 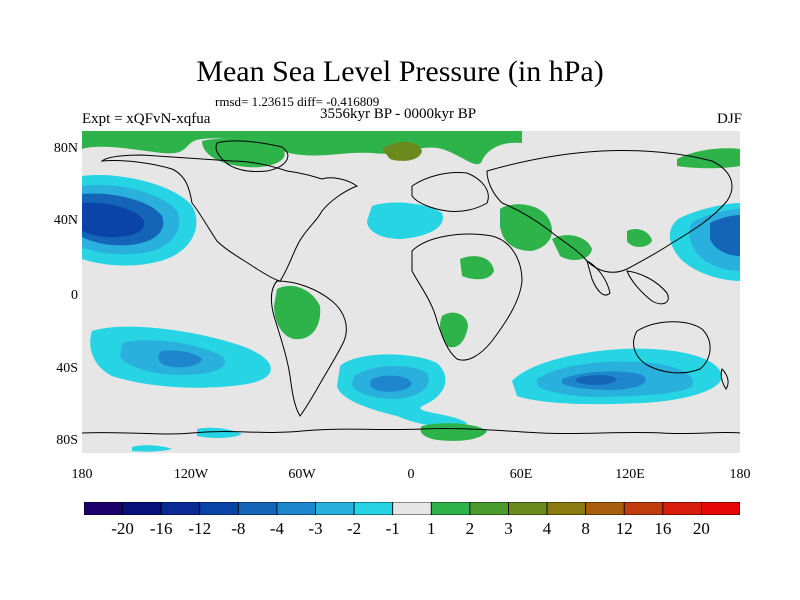 What do you see at coordinates (526, 227) in the screenshot?
I see `europe-high` at bounding box center [526, 227].